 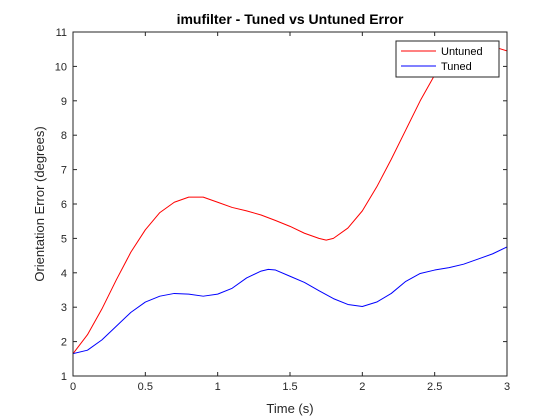 What do you see at coordinates (39, 203) in the screenshot?
I see `y-axis-title: Orientation Error (degrees)` at bounding box center [39, 203].